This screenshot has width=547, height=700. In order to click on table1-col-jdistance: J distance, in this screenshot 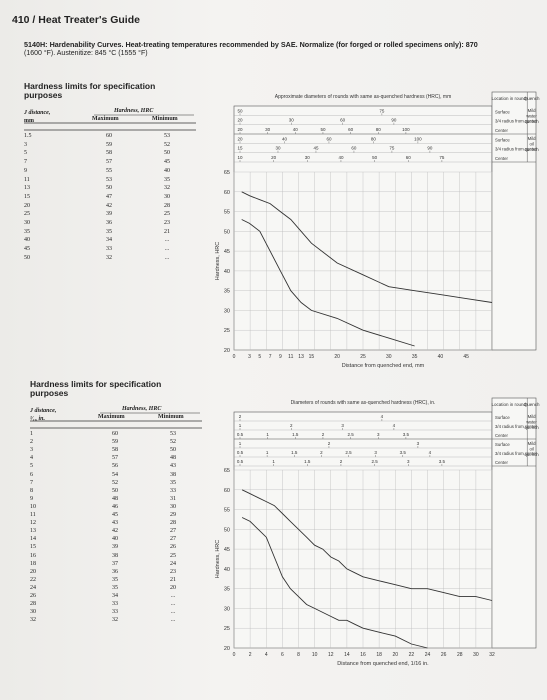, I will do `click(37, 113)`.